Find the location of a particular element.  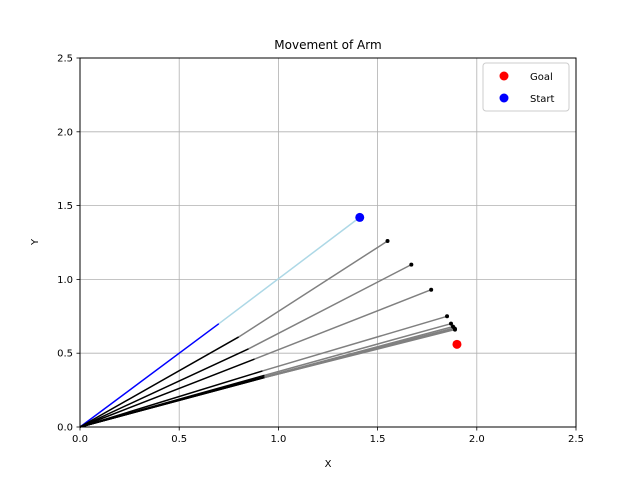

y-tick-label: 1.5 is located at coordinates (65, 206).